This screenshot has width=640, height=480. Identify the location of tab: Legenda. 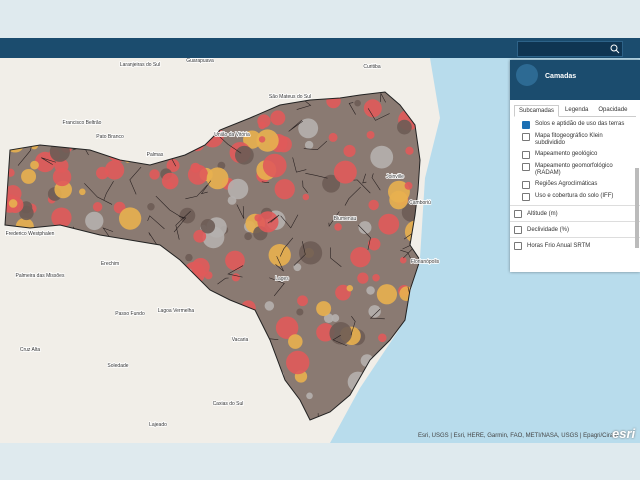
(577, 110).